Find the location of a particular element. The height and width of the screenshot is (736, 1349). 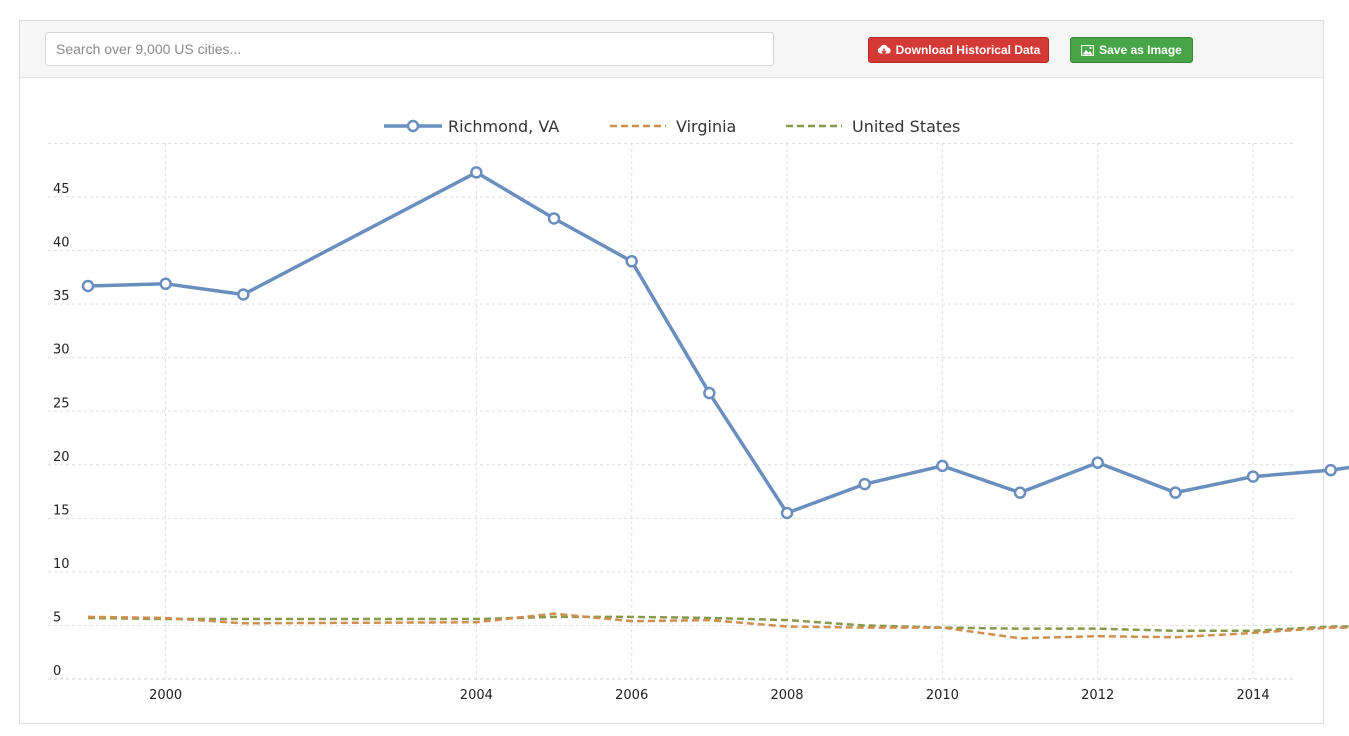

x-tick-label: 2006 is located at coordinates (631, 695).